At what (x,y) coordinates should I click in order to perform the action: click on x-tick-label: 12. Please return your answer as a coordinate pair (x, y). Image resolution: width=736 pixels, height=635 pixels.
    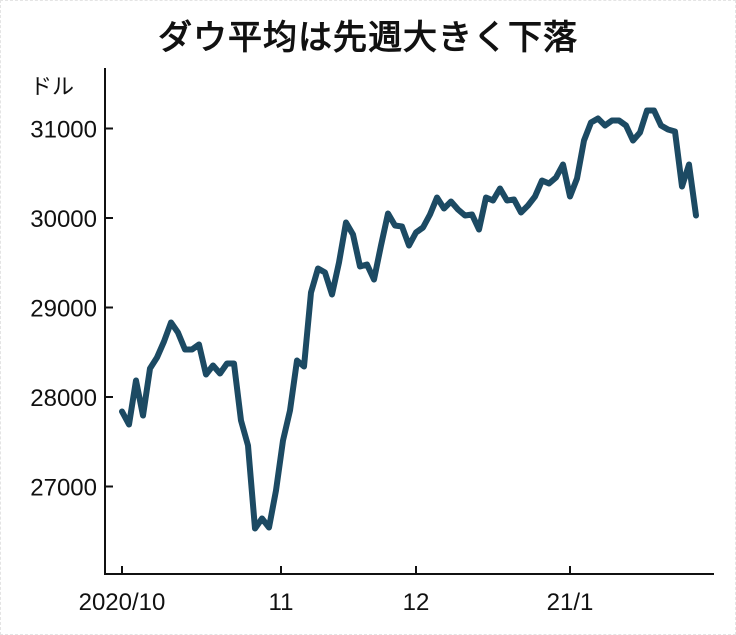
    Looking at the image, I should click on (416, 602).